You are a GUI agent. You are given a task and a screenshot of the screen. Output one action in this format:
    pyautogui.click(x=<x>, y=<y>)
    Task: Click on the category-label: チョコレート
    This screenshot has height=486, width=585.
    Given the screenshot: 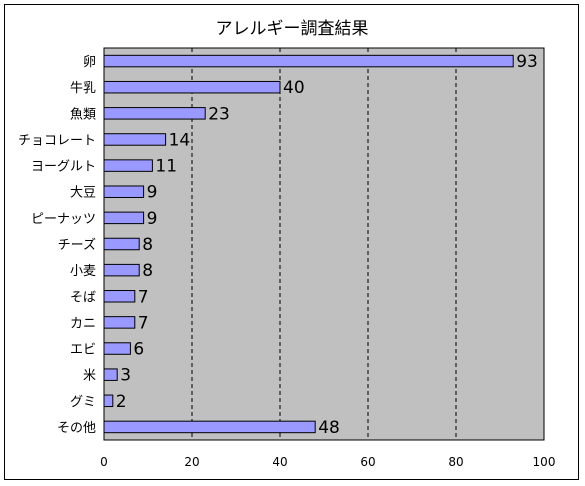 What is the action you would take?
    pyautogui.click(x=57, y=140)
    